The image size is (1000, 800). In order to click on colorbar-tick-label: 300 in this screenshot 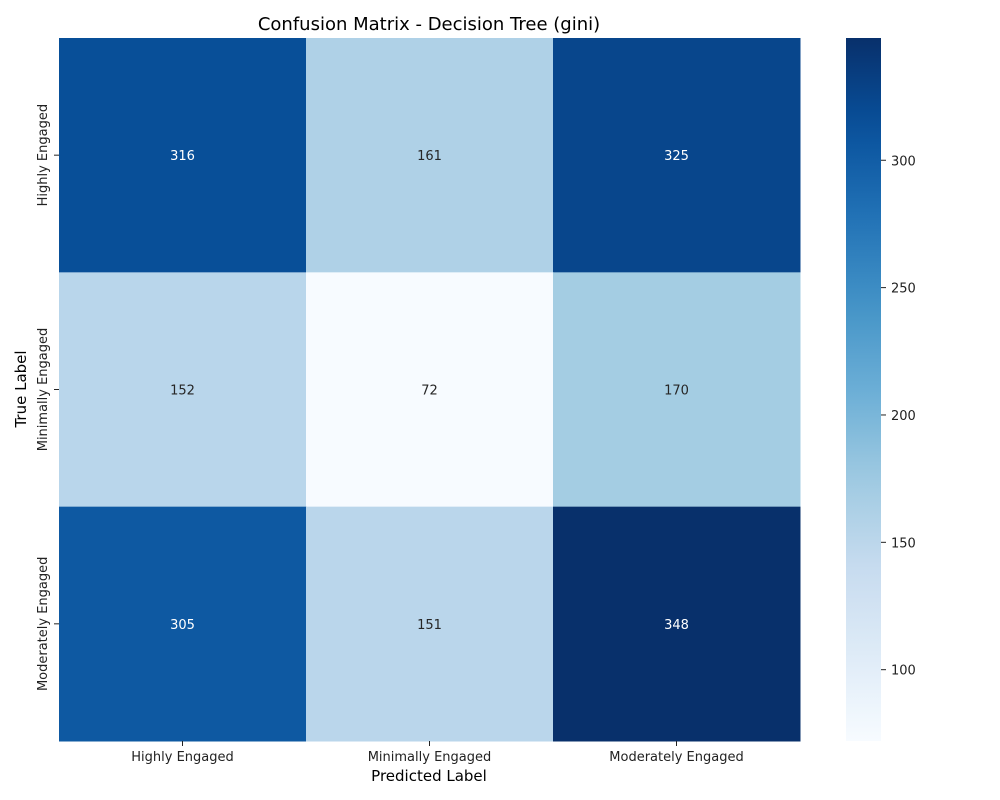, I will do `click(903, 161)`.